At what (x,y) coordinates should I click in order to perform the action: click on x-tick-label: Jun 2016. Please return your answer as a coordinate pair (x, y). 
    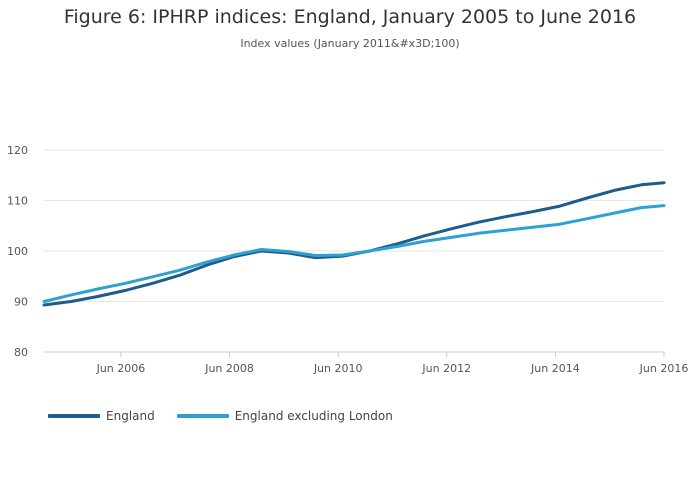
    Looking at the image, I should click on (664, 368).